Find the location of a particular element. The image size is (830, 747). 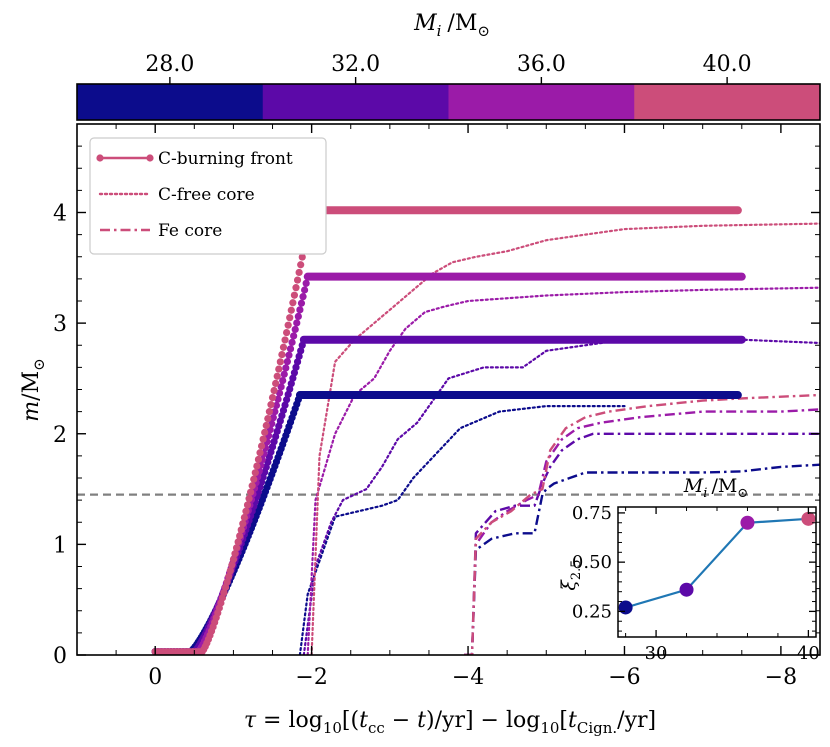

inset-plot: 30 40 0.25 0.50 0.75 Mi/M⊙ ξ2.5 is located at coordinates (689, 569).